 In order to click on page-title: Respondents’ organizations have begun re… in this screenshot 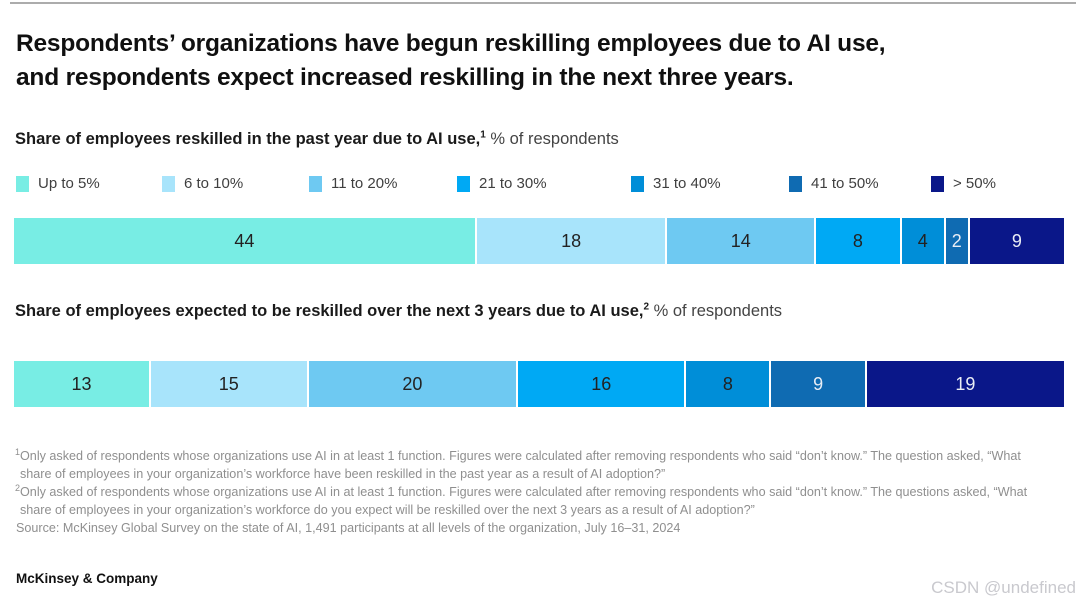, I will do `click(536, 61)`.